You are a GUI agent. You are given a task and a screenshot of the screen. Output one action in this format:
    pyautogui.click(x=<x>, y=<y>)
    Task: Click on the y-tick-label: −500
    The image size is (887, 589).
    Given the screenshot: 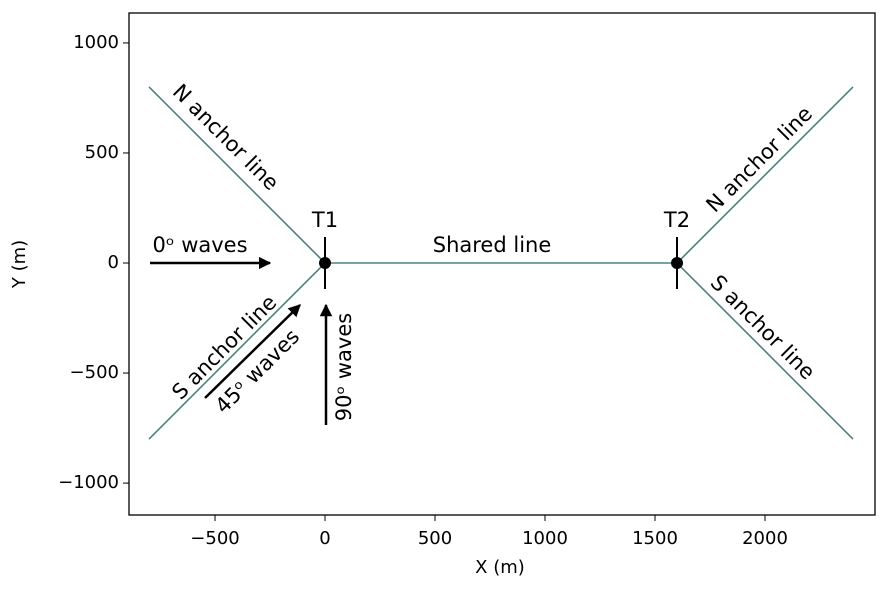 What is the action you would take?
    pyautogui.click(x=94, y=372)
    